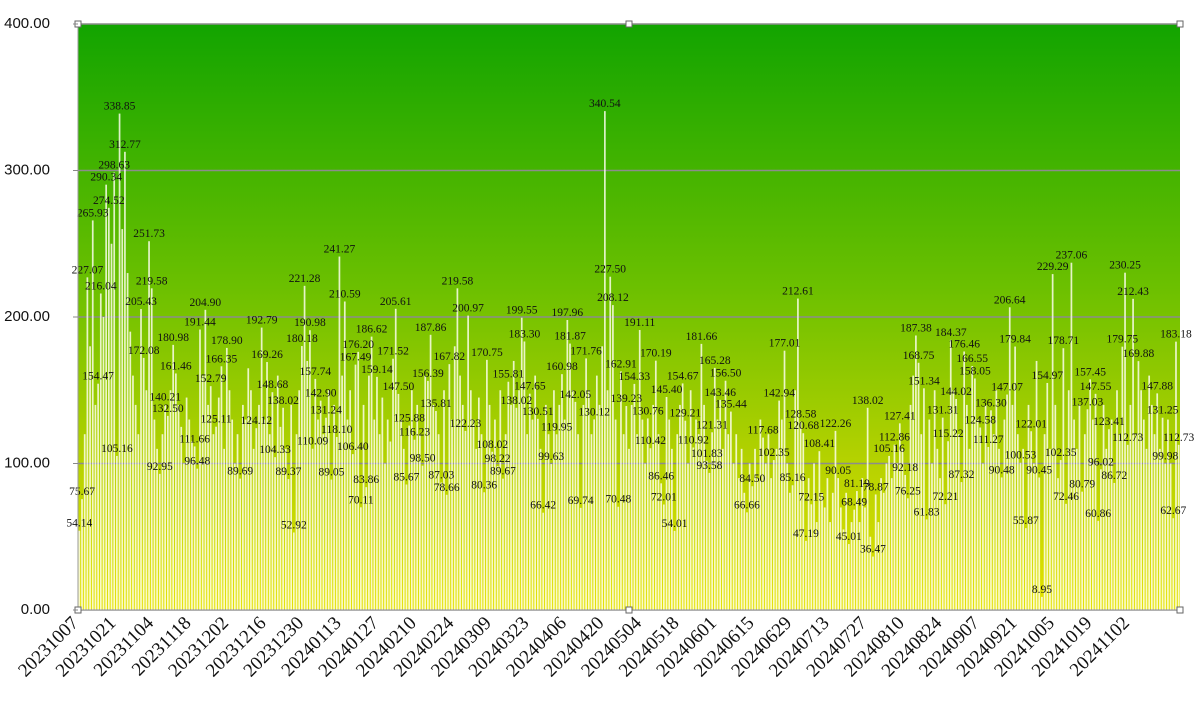  I want to click on data-label: 112.86, so click(894, 438).